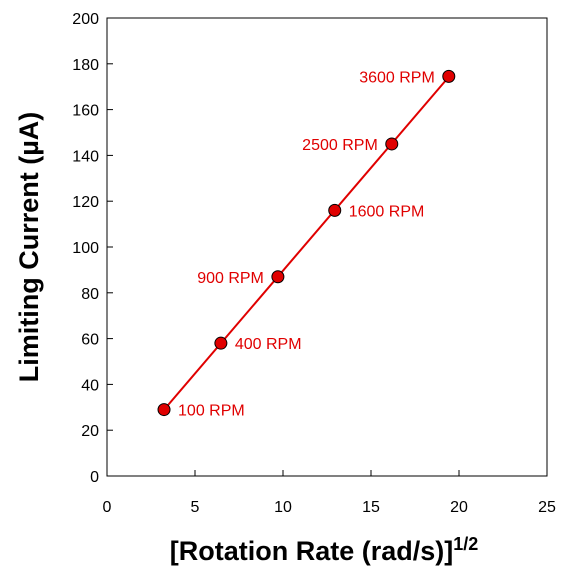 This screenshot has width=578, height=578. What do you see at coordinates (268, 344) in the screenshot?
I see `data-label: 400 RPM` at bounding box center [268, 344].